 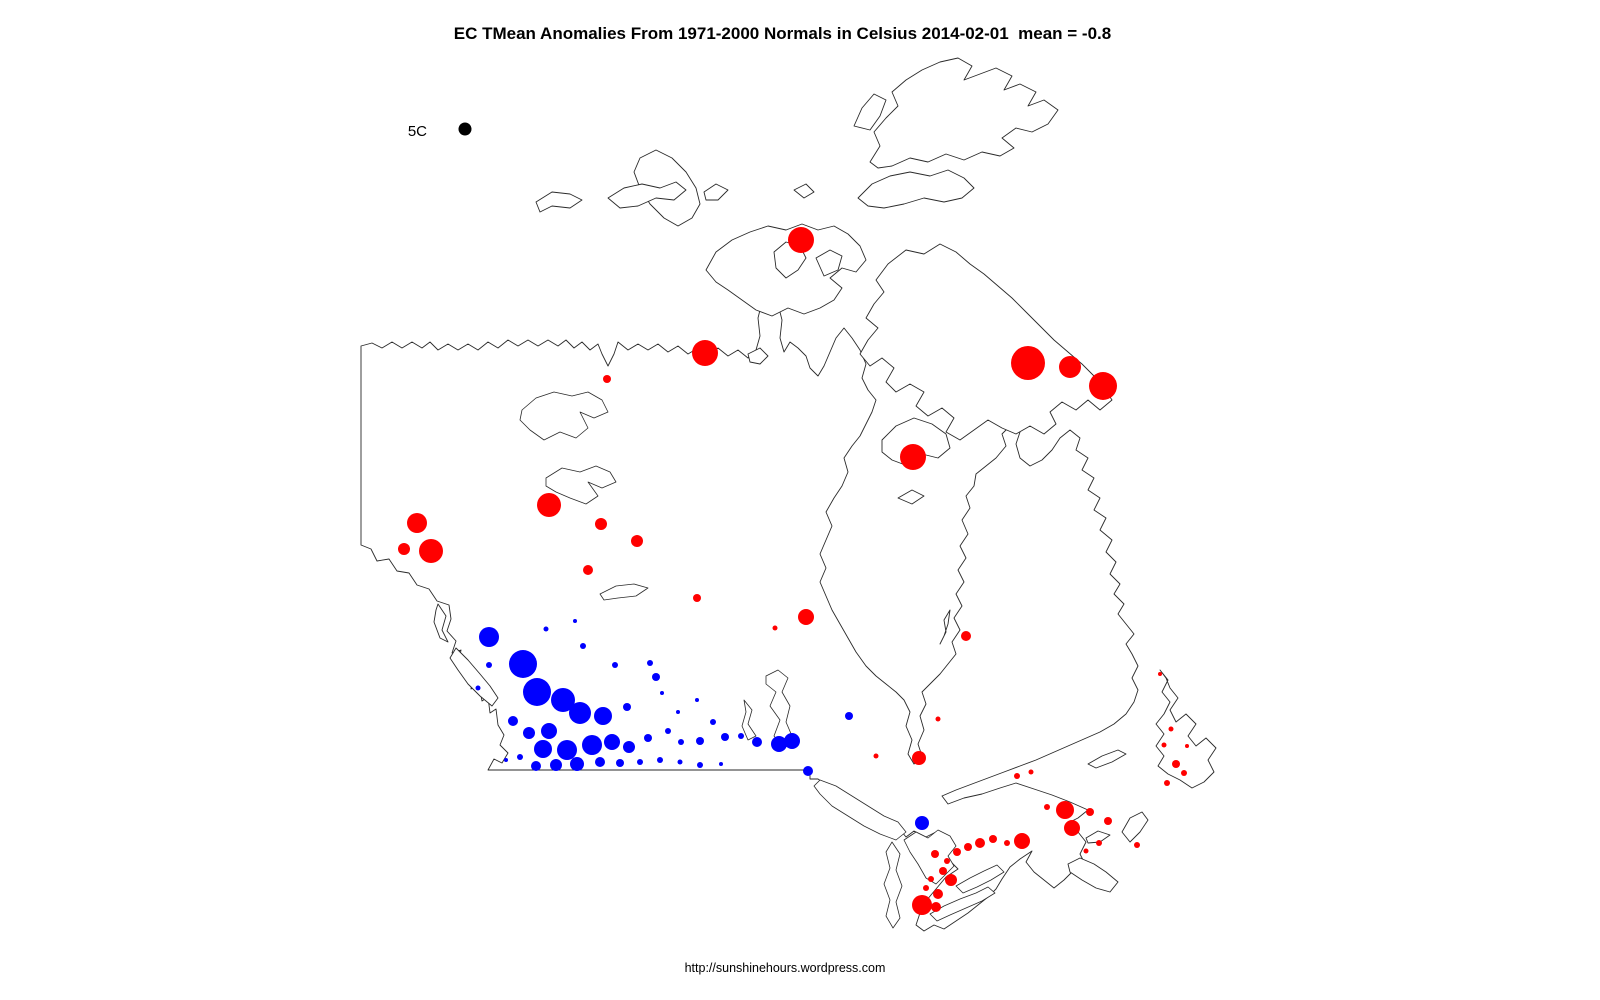 I want to click on legend-dot, so click(x=465, y=129).